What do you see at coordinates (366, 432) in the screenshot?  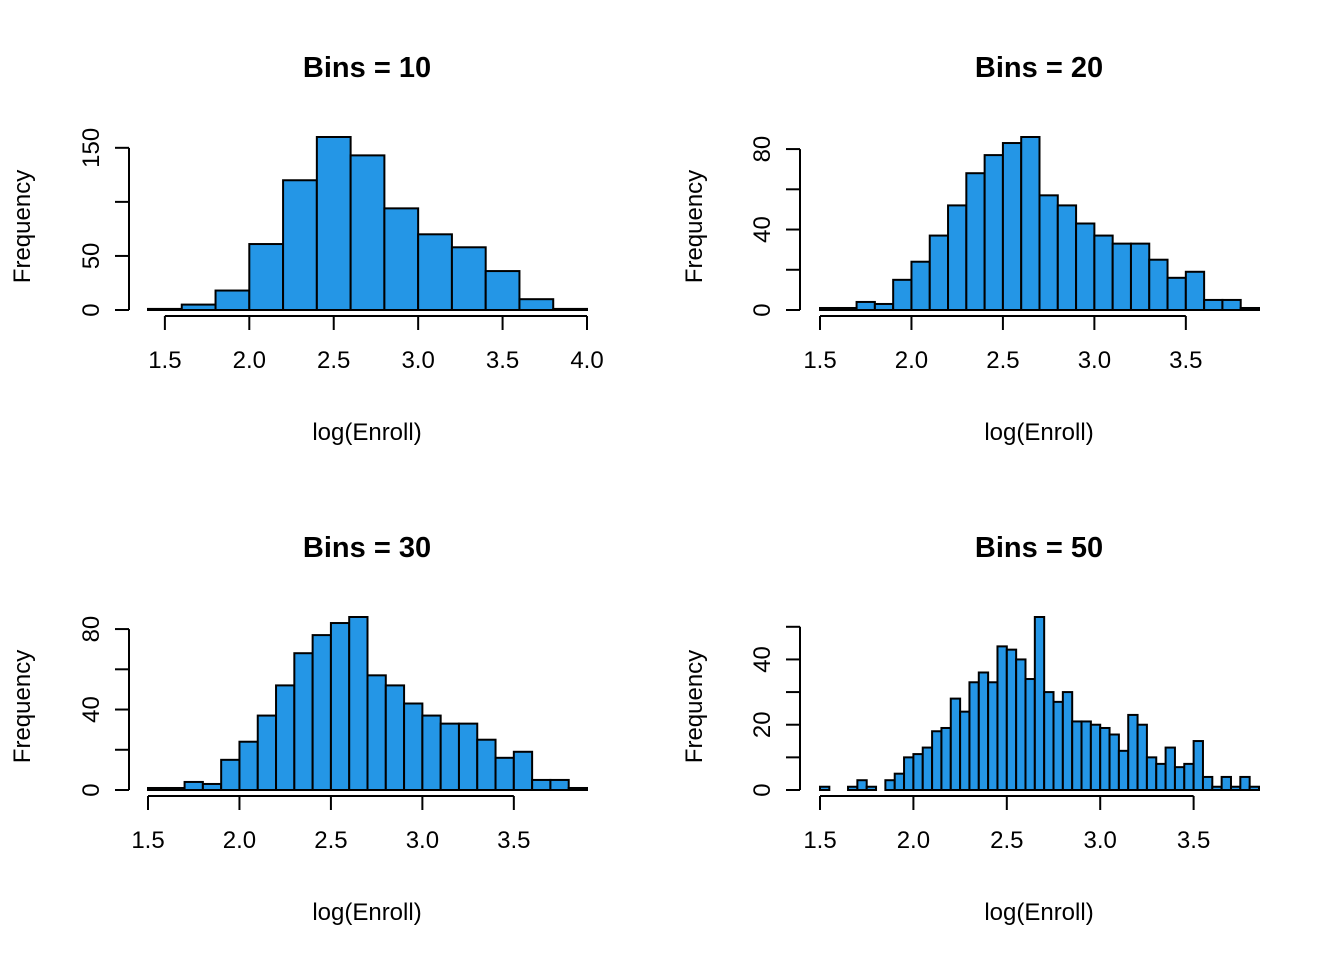 I see `x-axis-label: log(Enroll)` at bounding box center [366, 432].